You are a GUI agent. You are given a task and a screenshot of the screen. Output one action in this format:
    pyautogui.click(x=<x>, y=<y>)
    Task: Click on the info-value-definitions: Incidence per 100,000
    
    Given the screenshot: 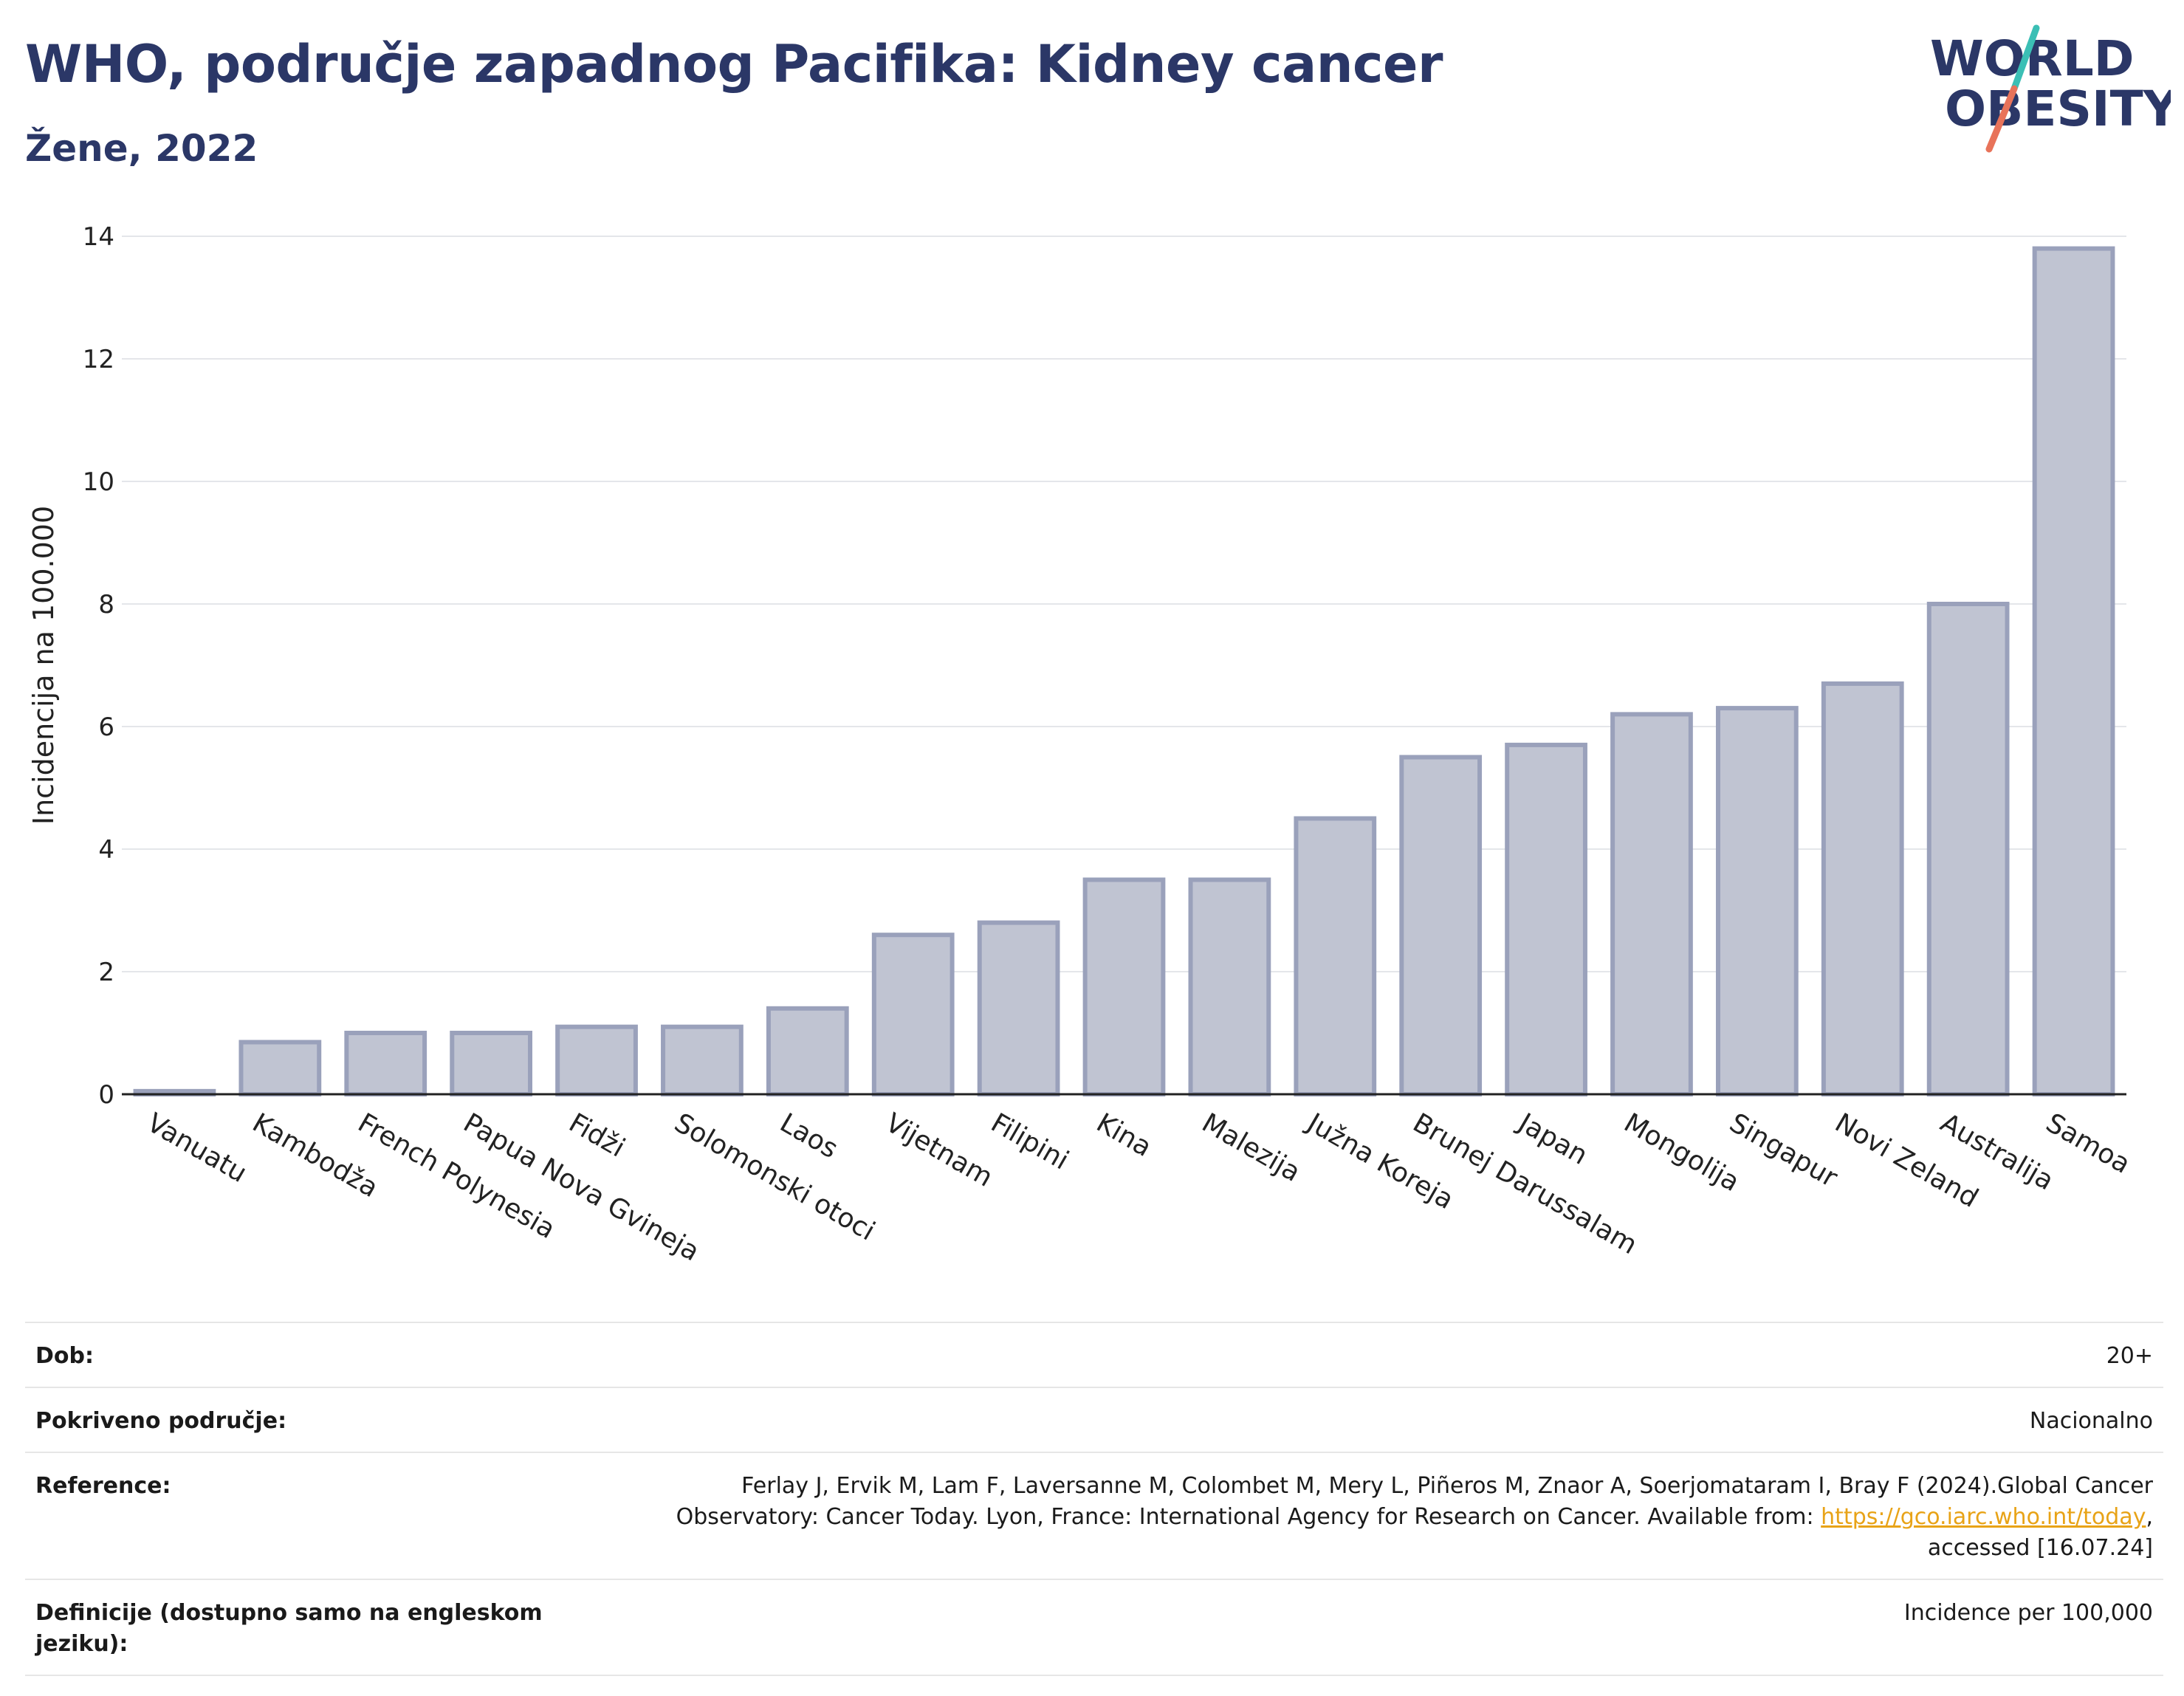 What is the action you would take?
    pyautogui.click(x=2028, y=1613)
    